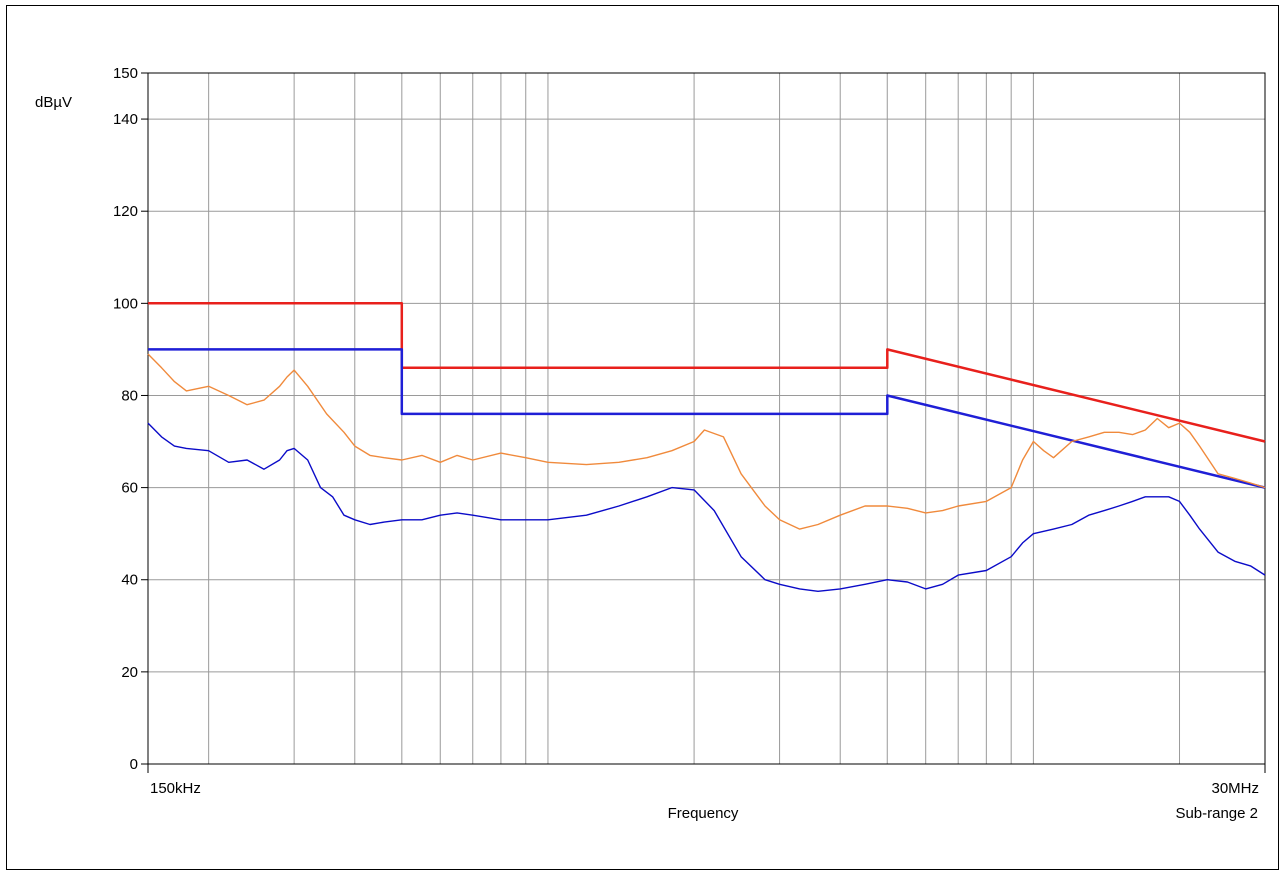  What do you see at coordinates (125, 119) in the screenshot?
I see `y-tick-label: 140` at bounding box center [125, 119].